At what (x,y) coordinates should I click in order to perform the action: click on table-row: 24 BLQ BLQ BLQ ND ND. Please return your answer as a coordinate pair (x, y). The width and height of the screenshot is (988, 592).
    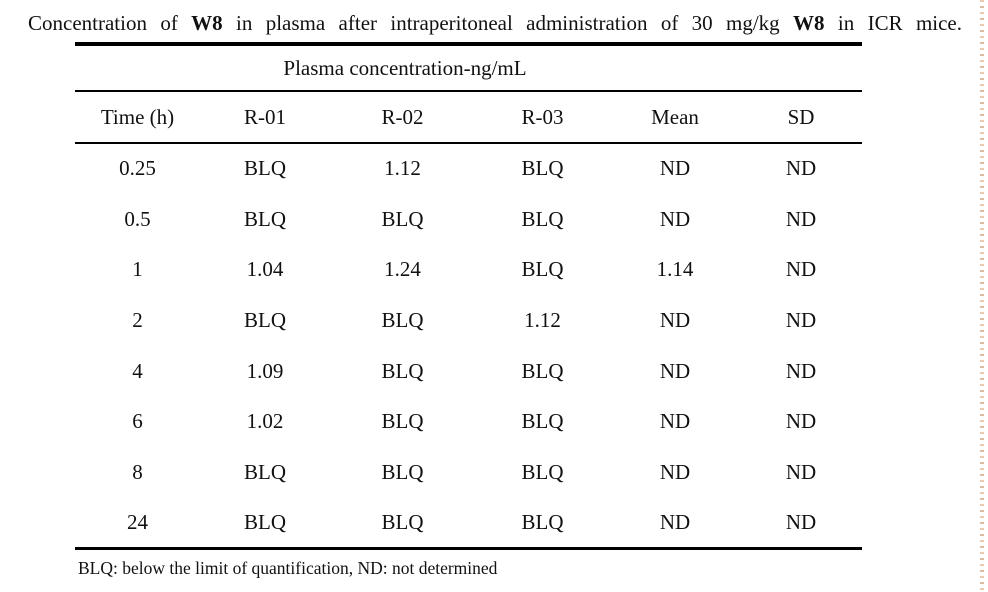
    Looking at the image, I should click on (468, 523).